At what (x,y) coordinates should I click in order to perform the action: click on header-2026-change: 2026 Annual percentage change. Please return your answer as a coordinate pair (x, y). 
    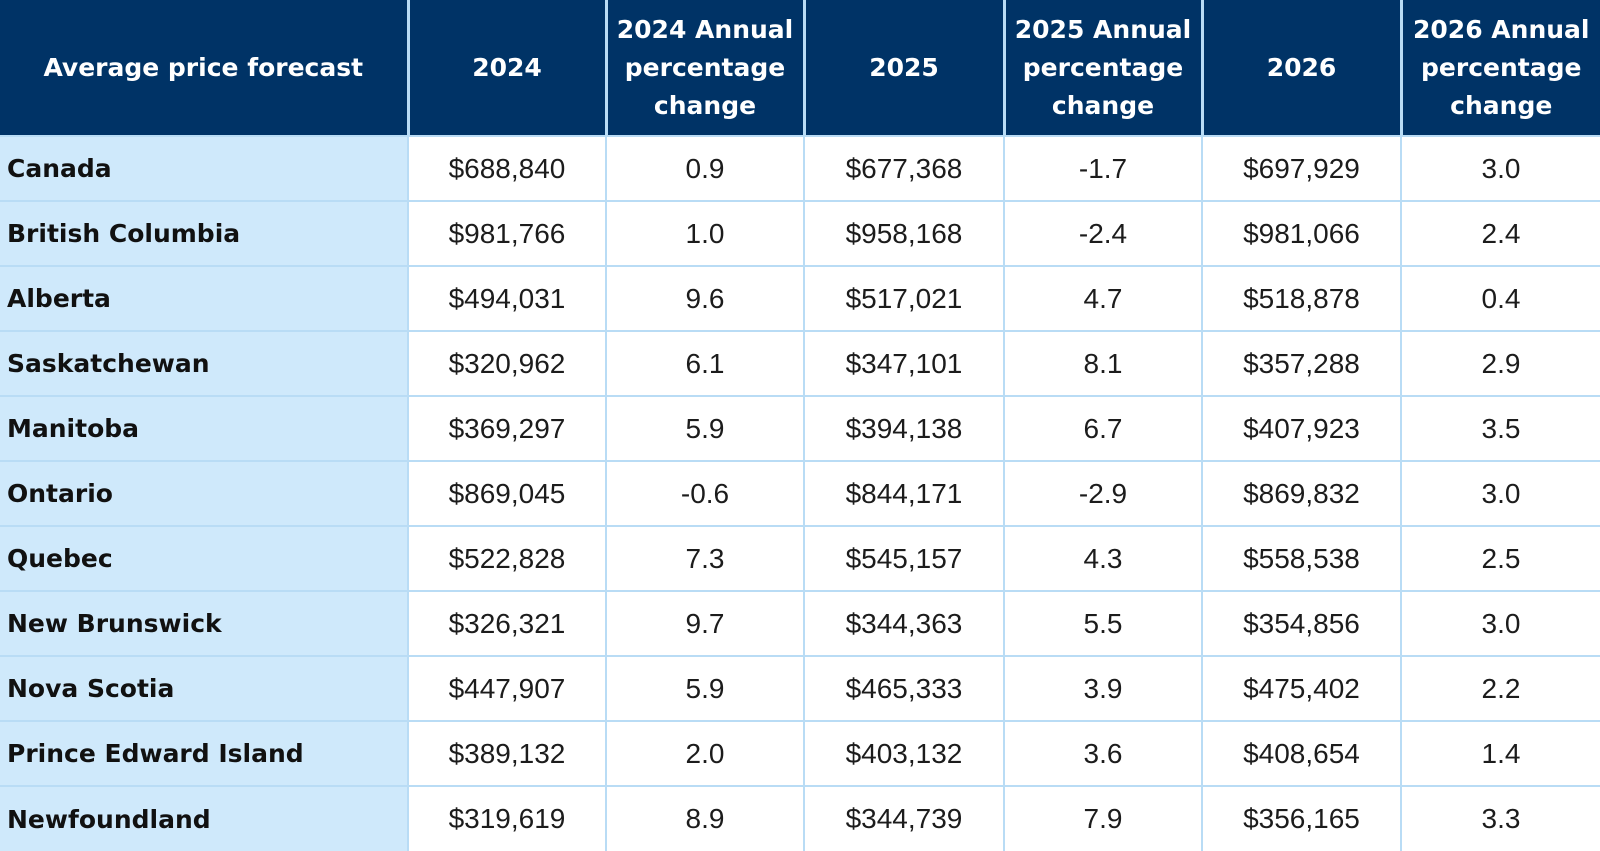
    Looking at the image, I should click on (1499, 68).